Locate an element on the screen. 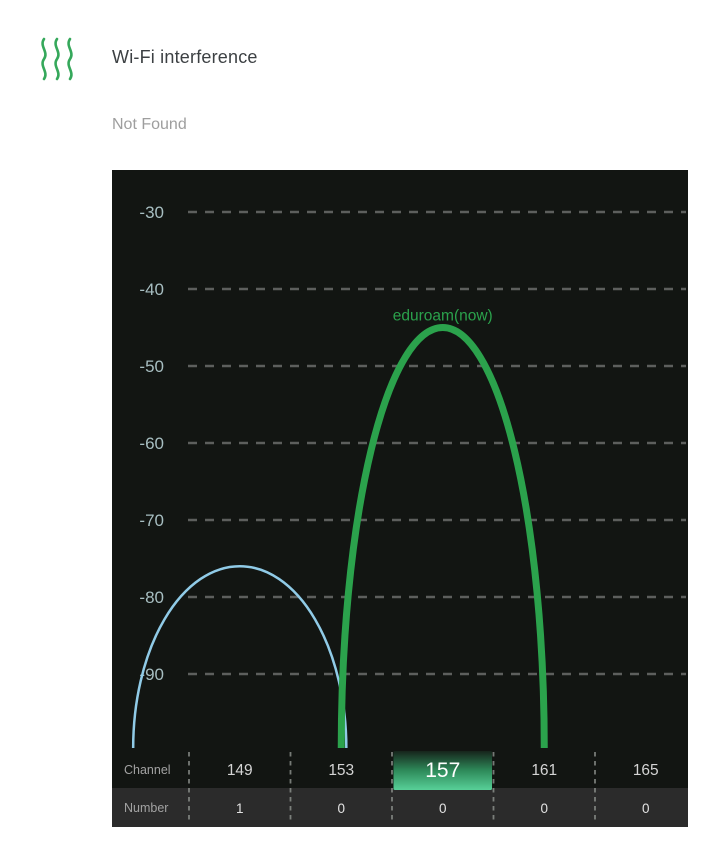 The image size is (716, 860). selected-channel-cell is located at coordinates (442, 770).